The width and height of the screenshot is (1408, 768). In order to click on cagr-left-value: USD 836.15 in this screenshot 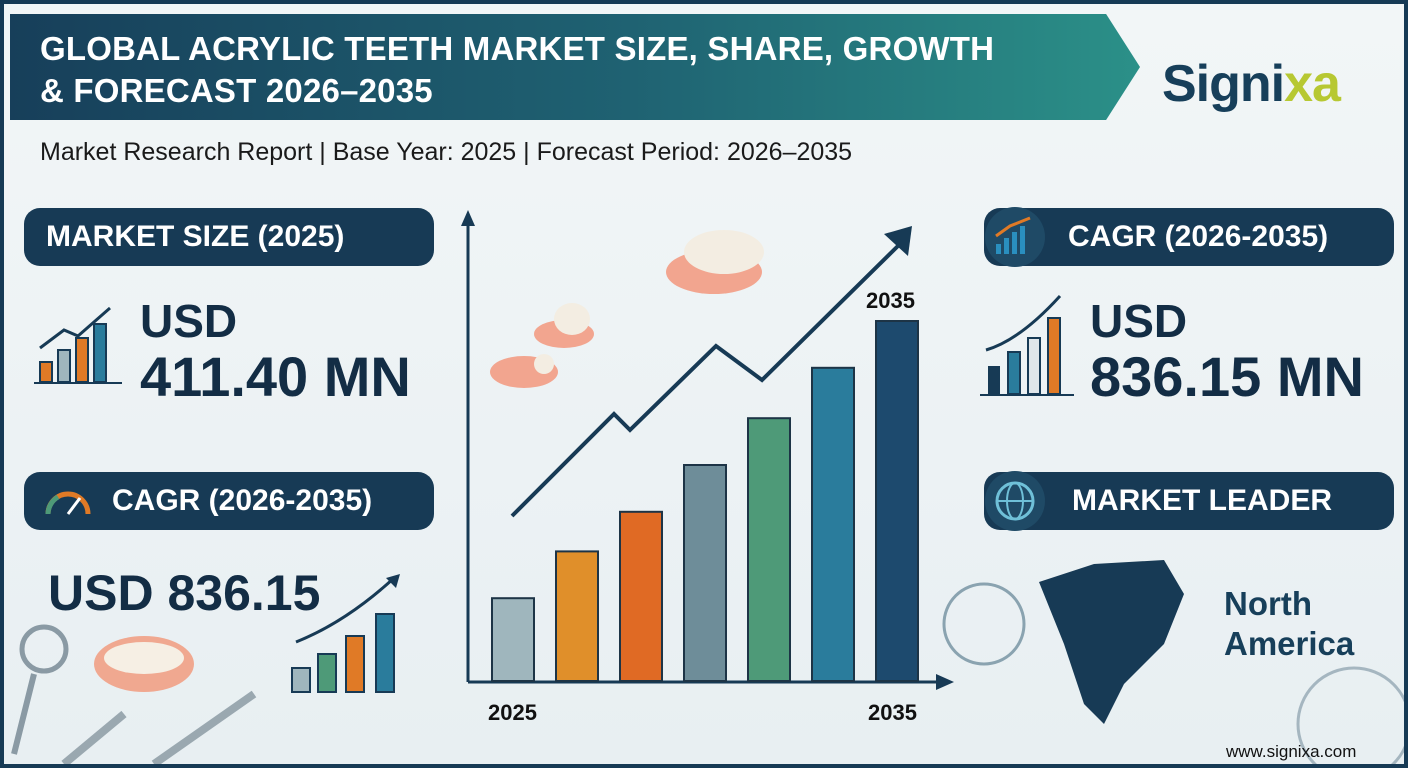, I will do `click(184, 593)`.